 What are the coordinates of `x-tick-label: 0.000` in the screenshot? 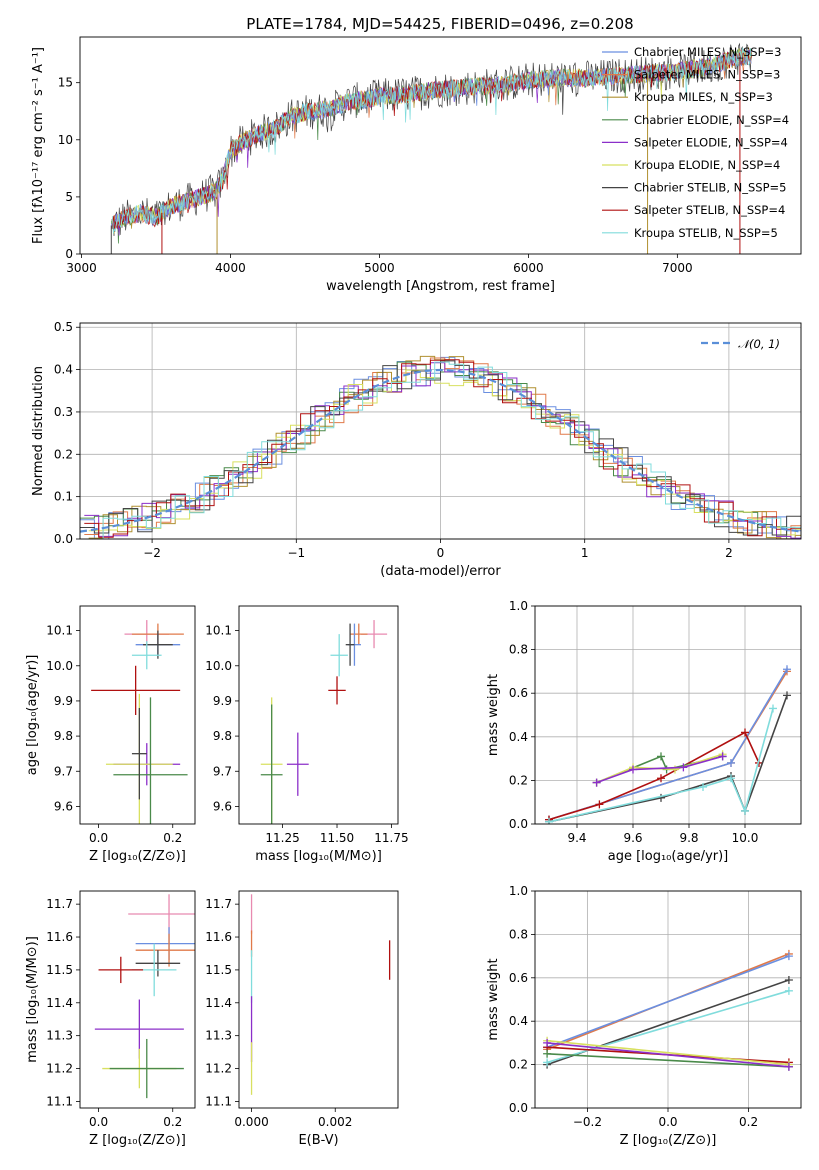 It's located at (251, 1122).